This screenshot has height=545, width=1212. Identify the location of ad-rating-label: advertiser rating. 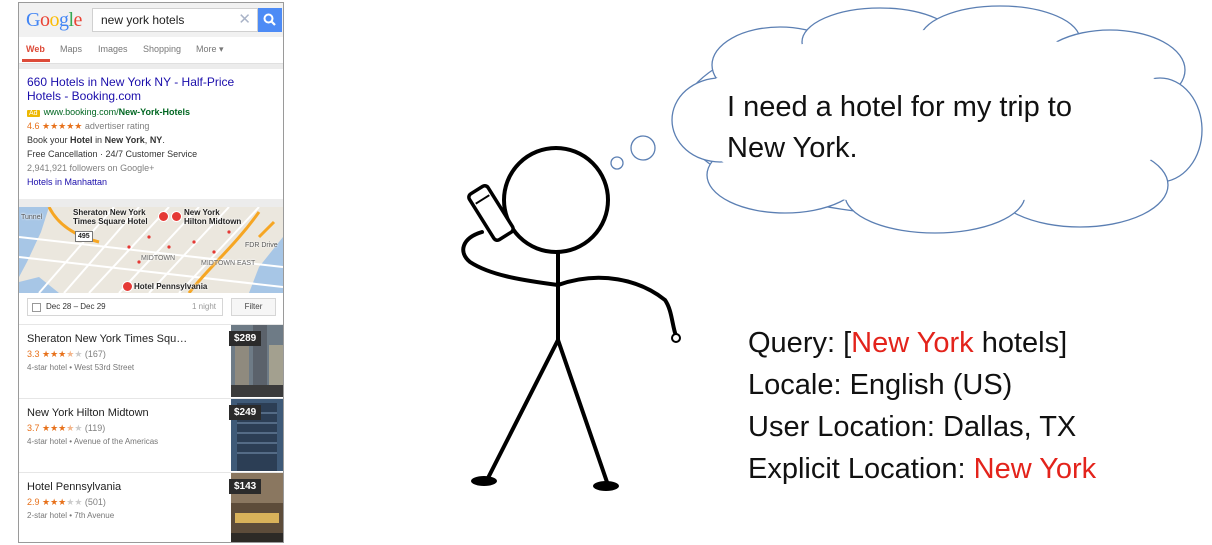
(117, 126).